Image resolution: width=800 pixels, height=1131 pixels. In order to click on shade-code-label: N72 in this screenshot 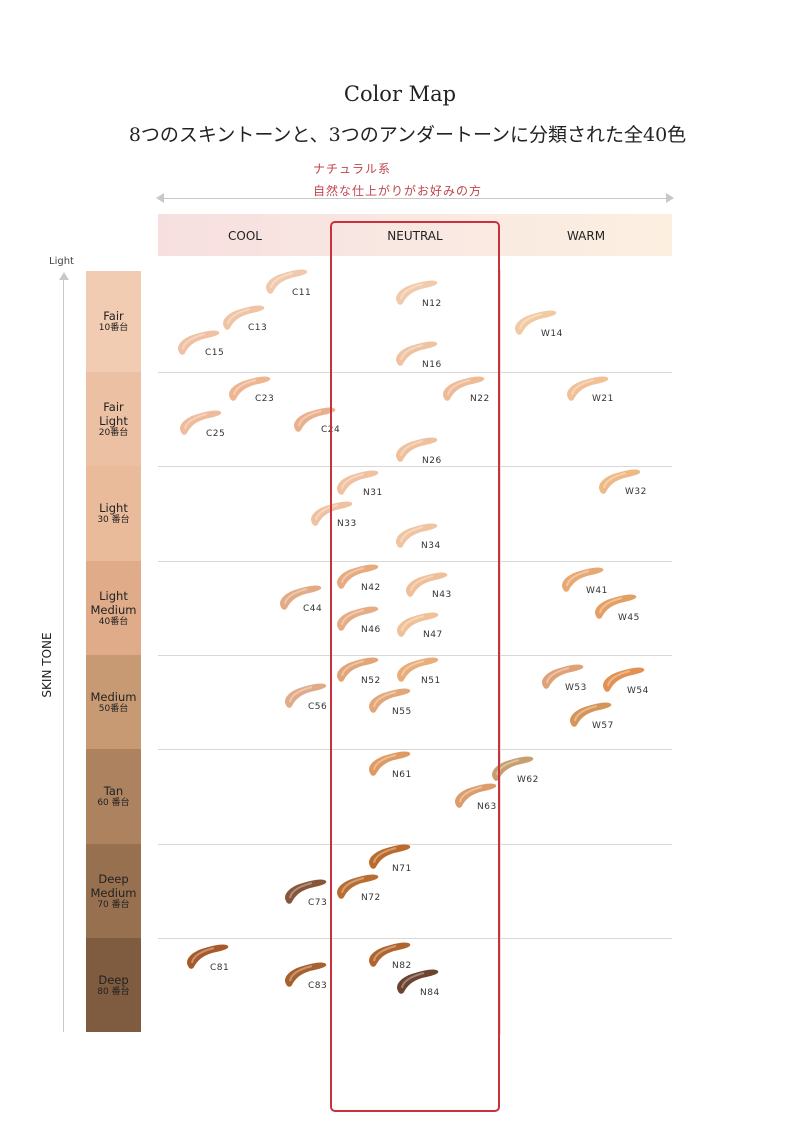, I will do `click(371, 898)`.